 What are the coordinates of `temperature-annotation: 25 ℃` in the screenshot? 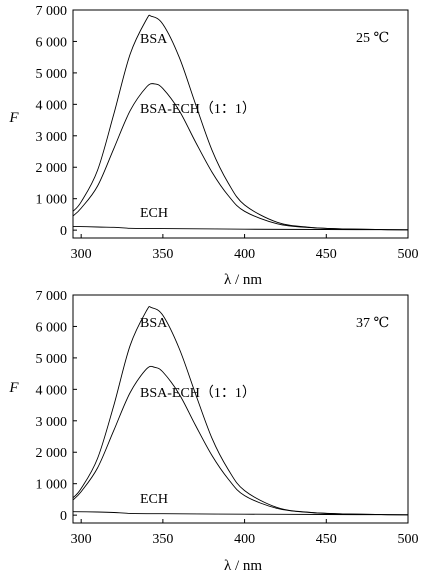 It's located at (372, 38).